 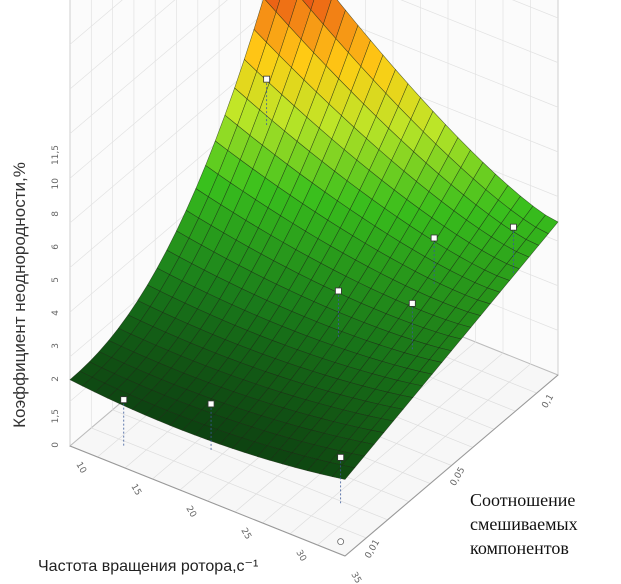 I want to click on y-tick-label: 6, so click(x=56, y=247).